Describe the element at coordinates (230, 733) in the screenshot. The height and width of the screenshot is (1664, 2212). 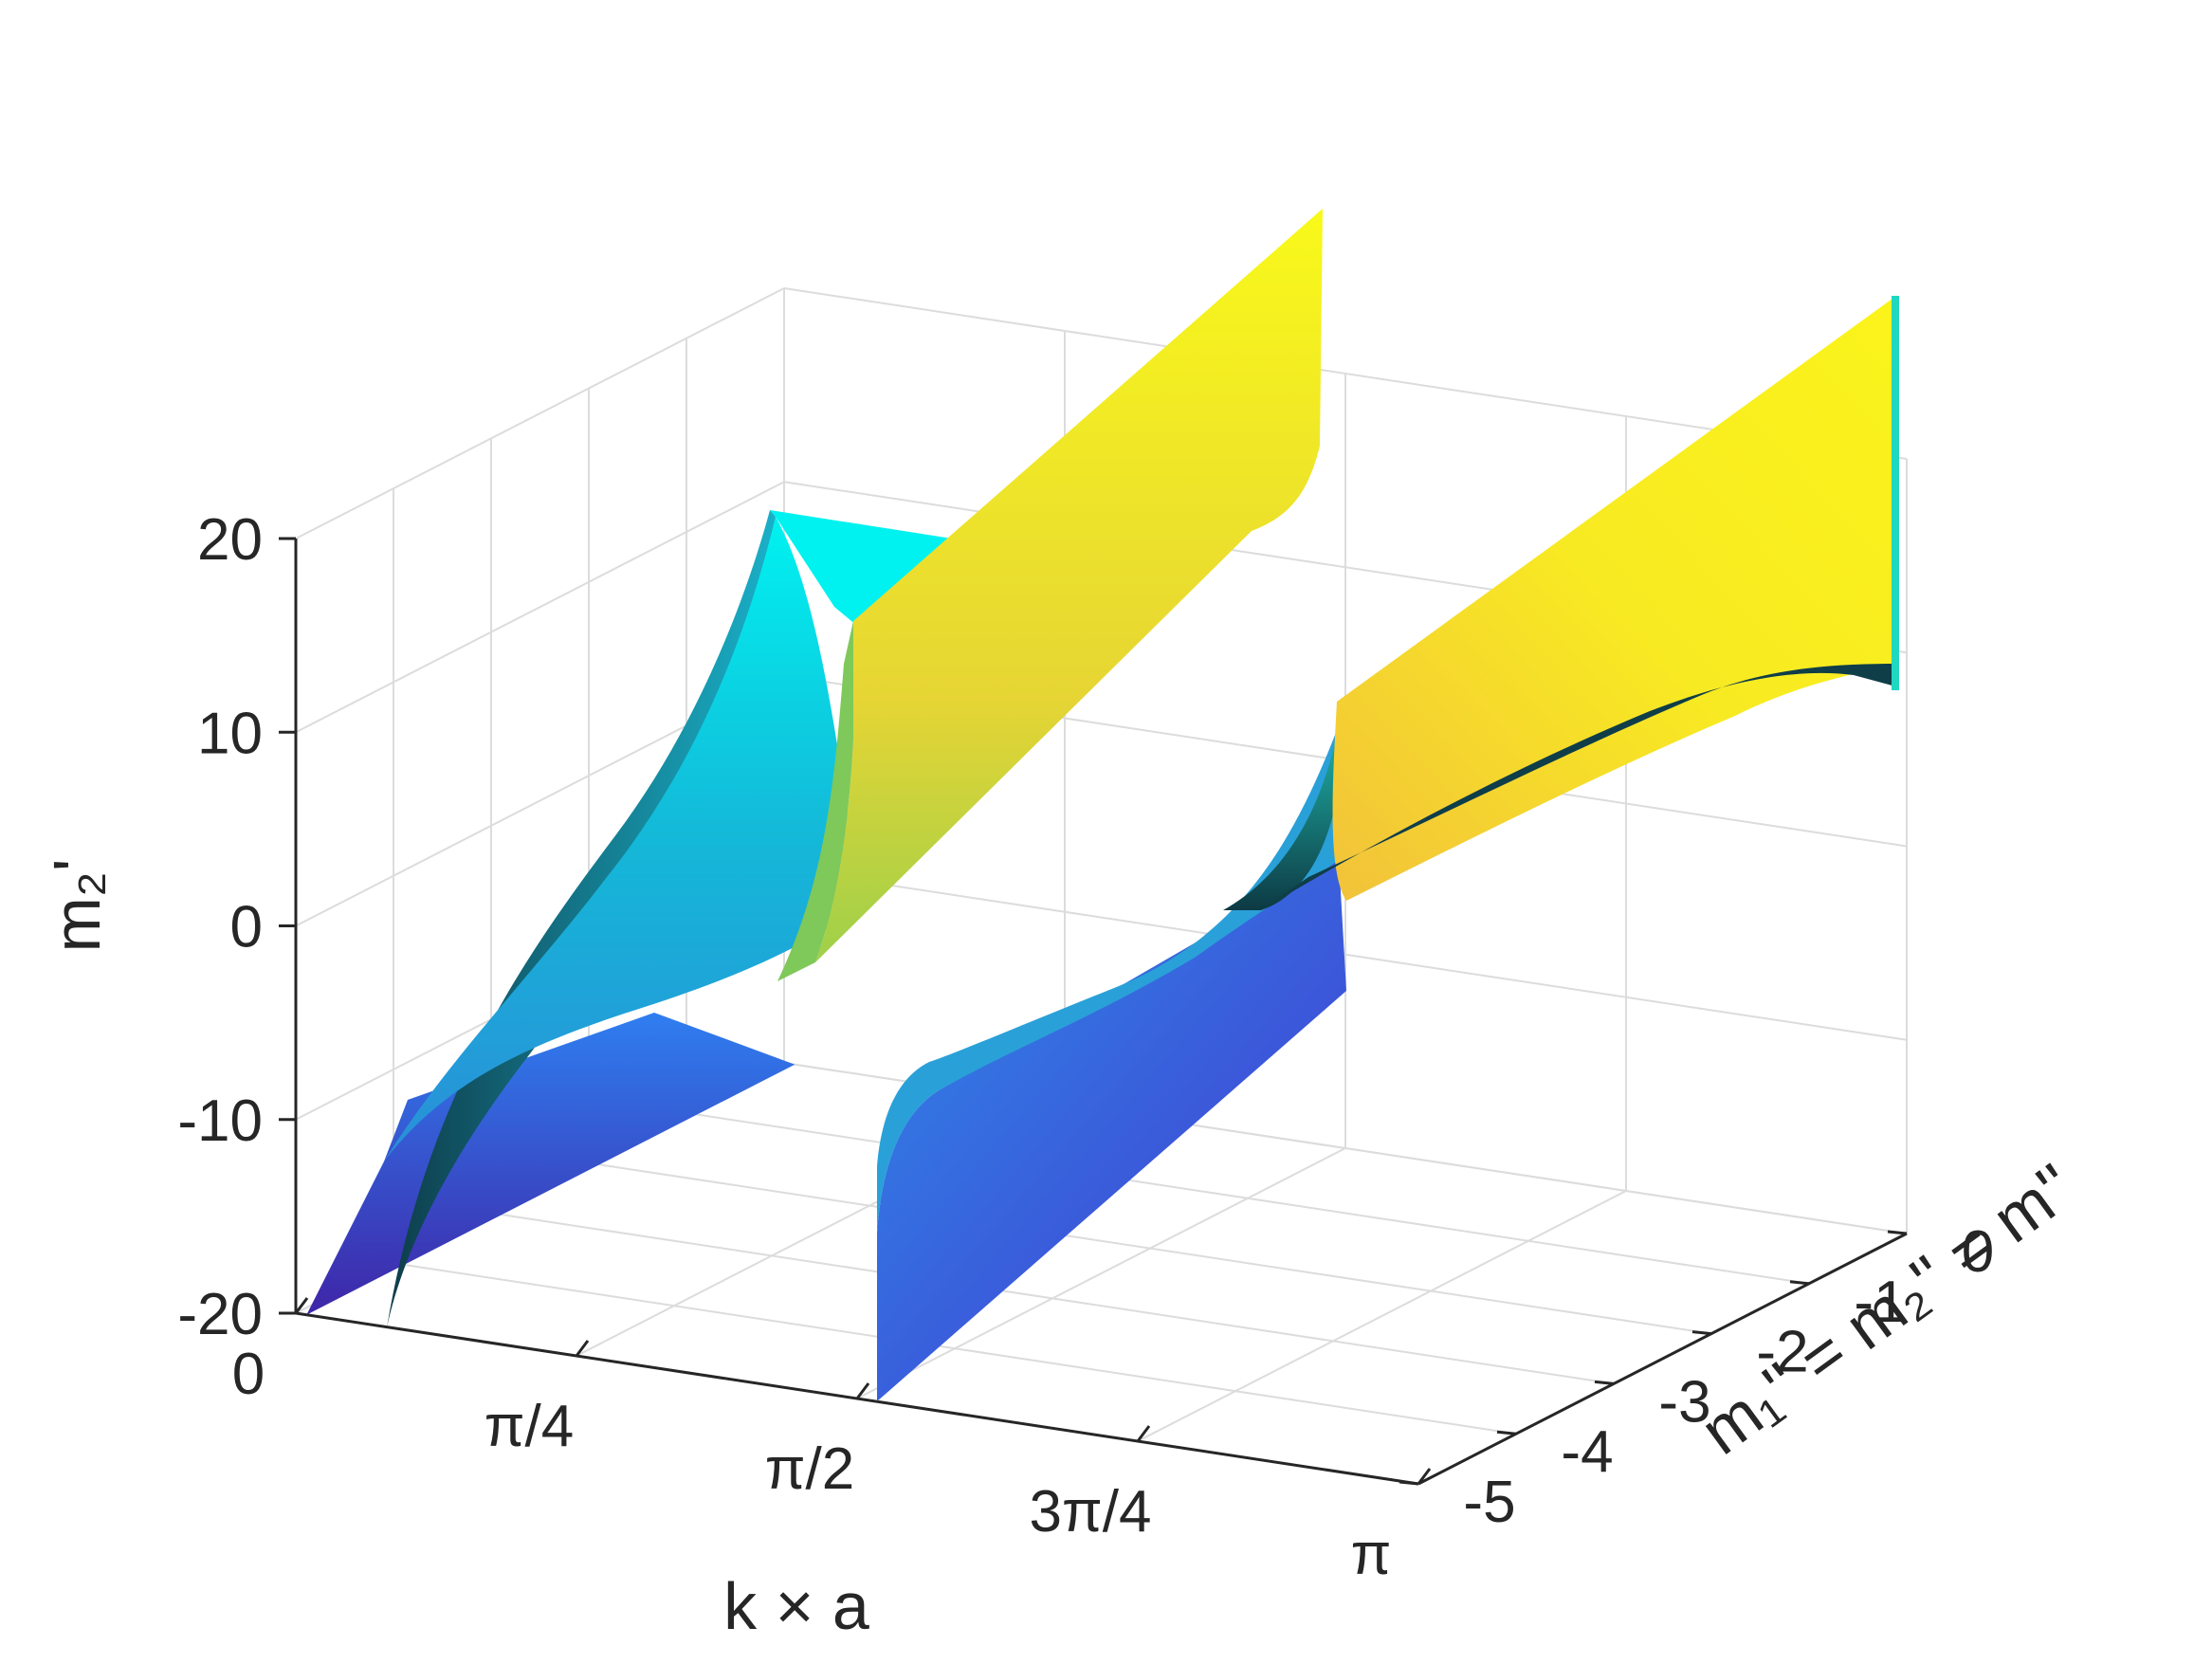
I see `z-tick-label: 10` at that location.